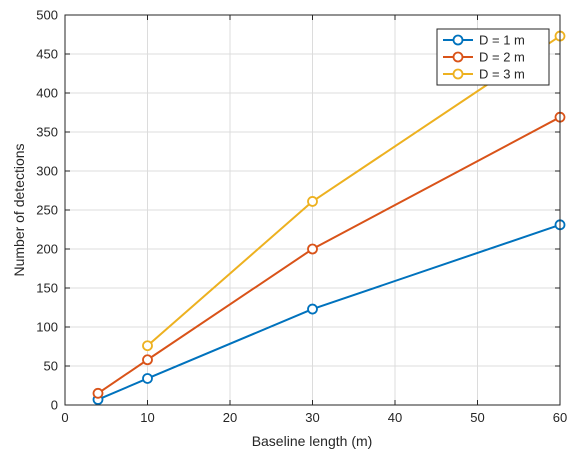  Describe the element at coordinates (47, 132) in the screenshot. I see `y-tick-label: 350` at that location.